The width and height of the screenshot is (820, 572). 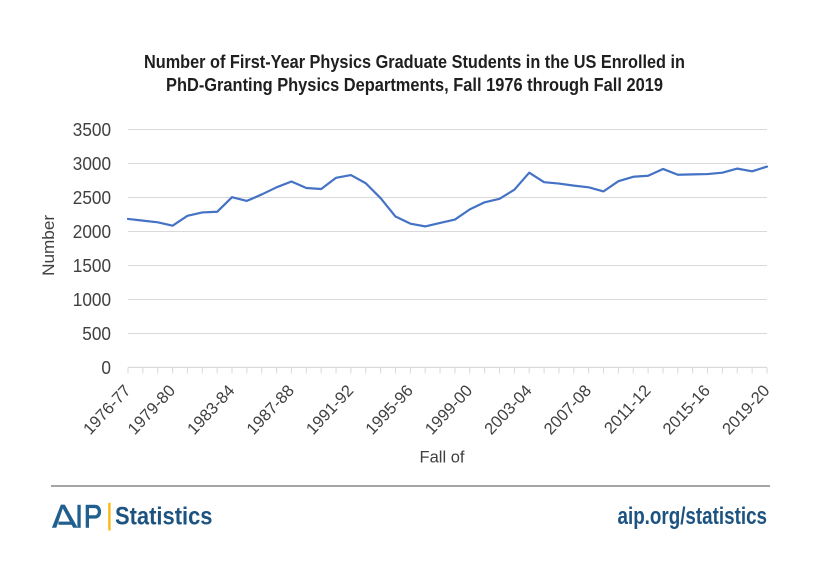 I want to click on svg-text: Fall of, so click(x=442, y=458).